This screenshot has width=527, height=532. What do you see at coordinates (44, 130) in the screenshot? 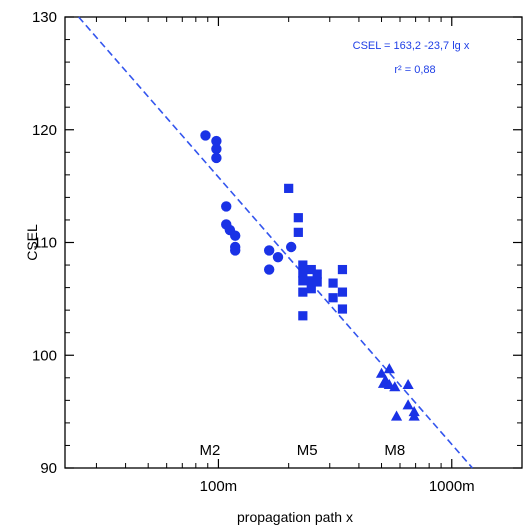
I see `y-tick-label: 120` at bounding box center [44, 130].